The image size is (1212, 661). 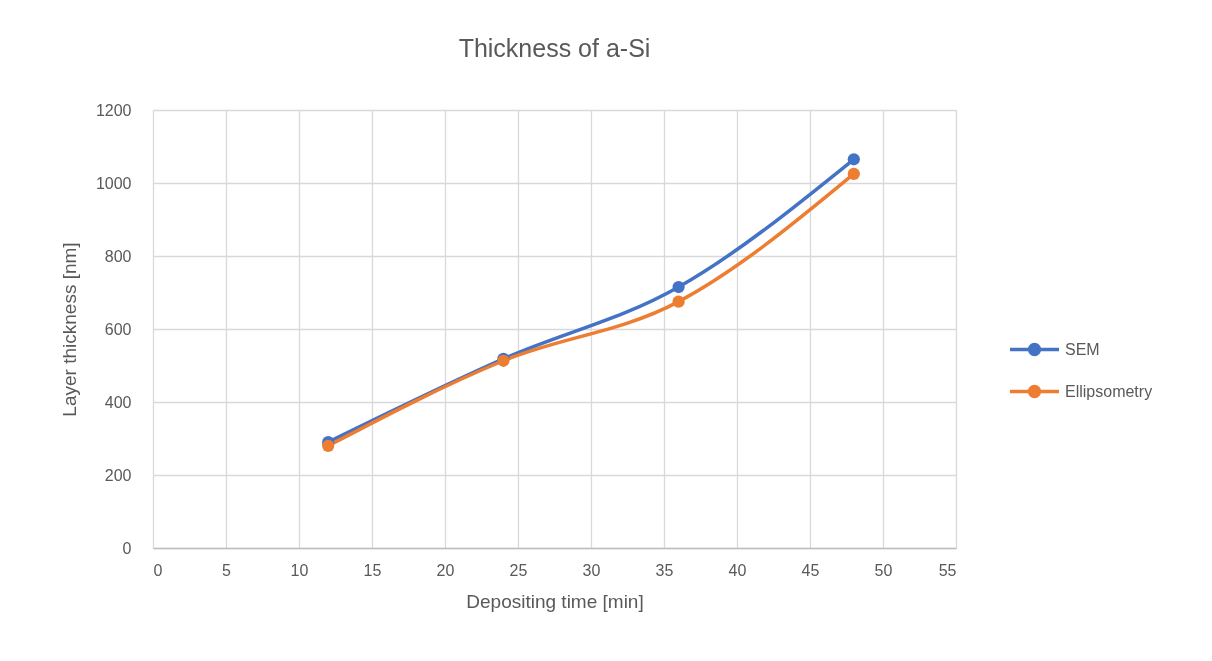 What do you see at coordinates (118, 329) in the screenshot?
I see `y-tick-label: 600` at bounding box center [118, 329].